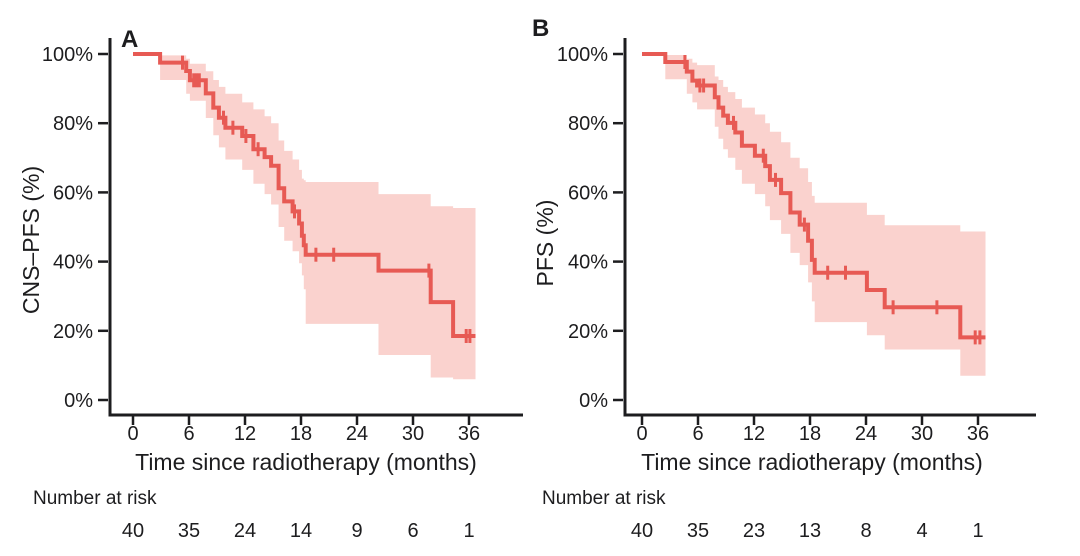  What do you see at coordinates (978, 434) in the screenshot?
I see `panel-b-x-tick-label: 36` at bounding box center [978, 434].